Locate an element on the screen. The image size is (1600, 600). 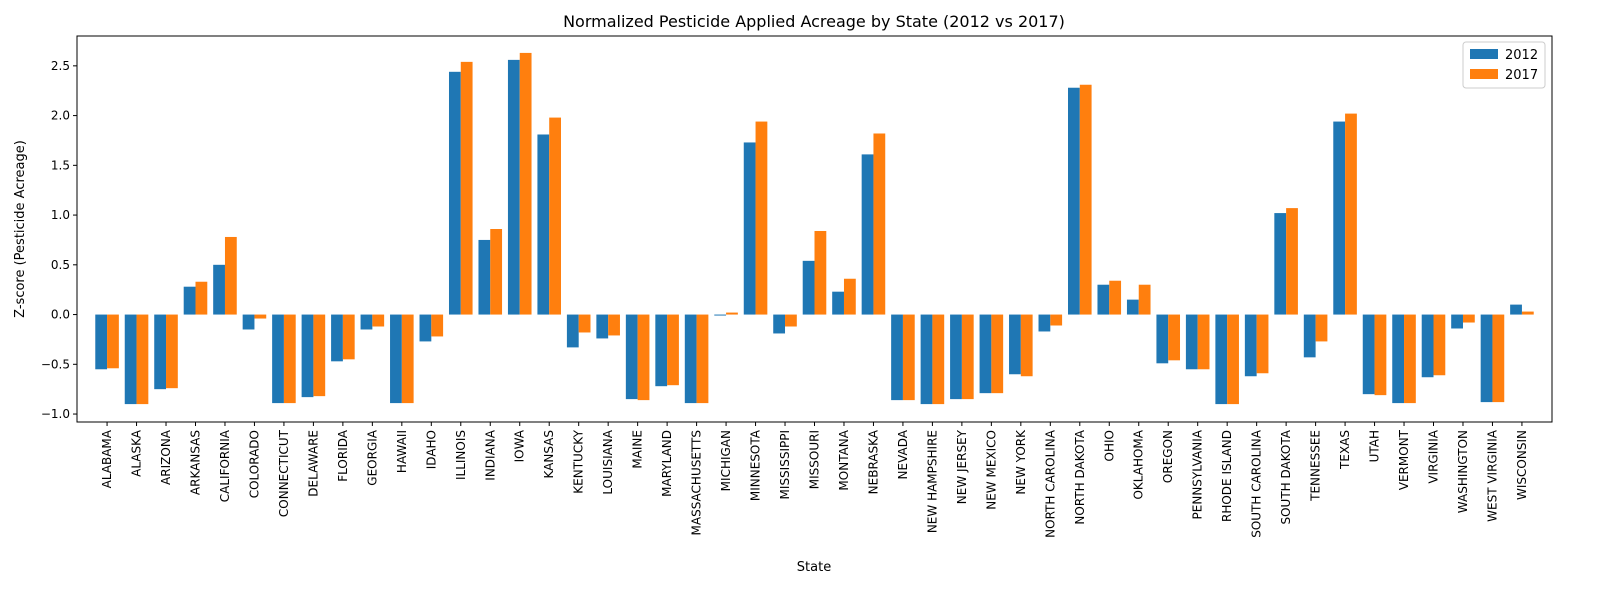
x-tick-label: ALASKA is located at coordinates (137, 453).